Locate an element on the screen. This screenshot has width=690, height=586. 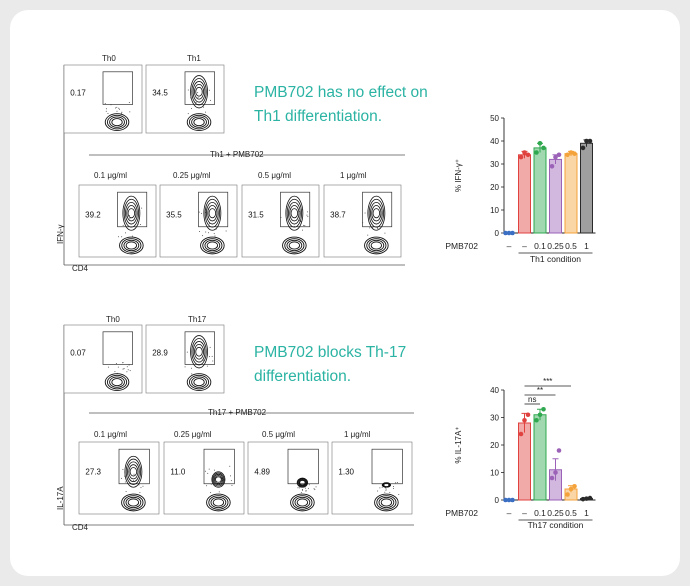
th17-headline: PMB702 blocks Th-17 differentiation. is located at coordinates (330, 365).